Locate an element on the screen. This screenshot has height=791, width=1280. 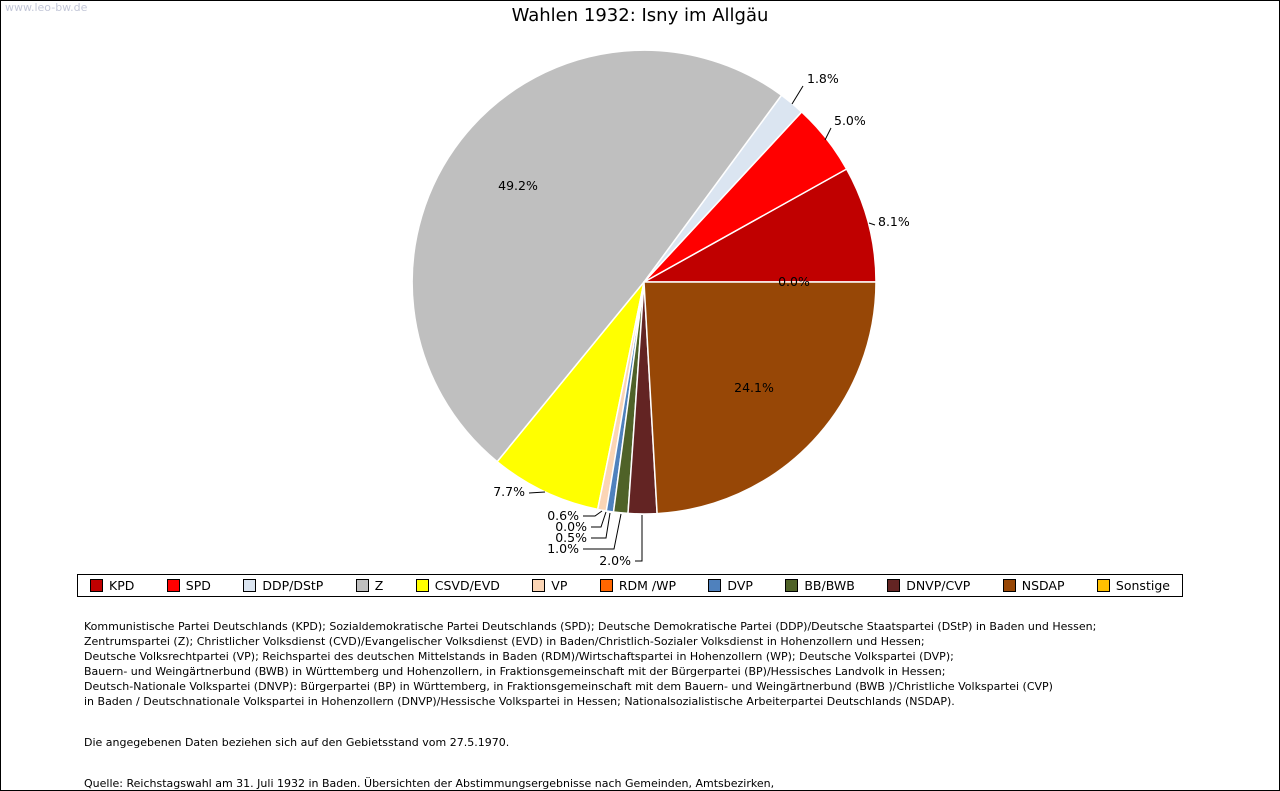
pie-label-rdm-wp: 0.0% is located at coordinates (571, 526).